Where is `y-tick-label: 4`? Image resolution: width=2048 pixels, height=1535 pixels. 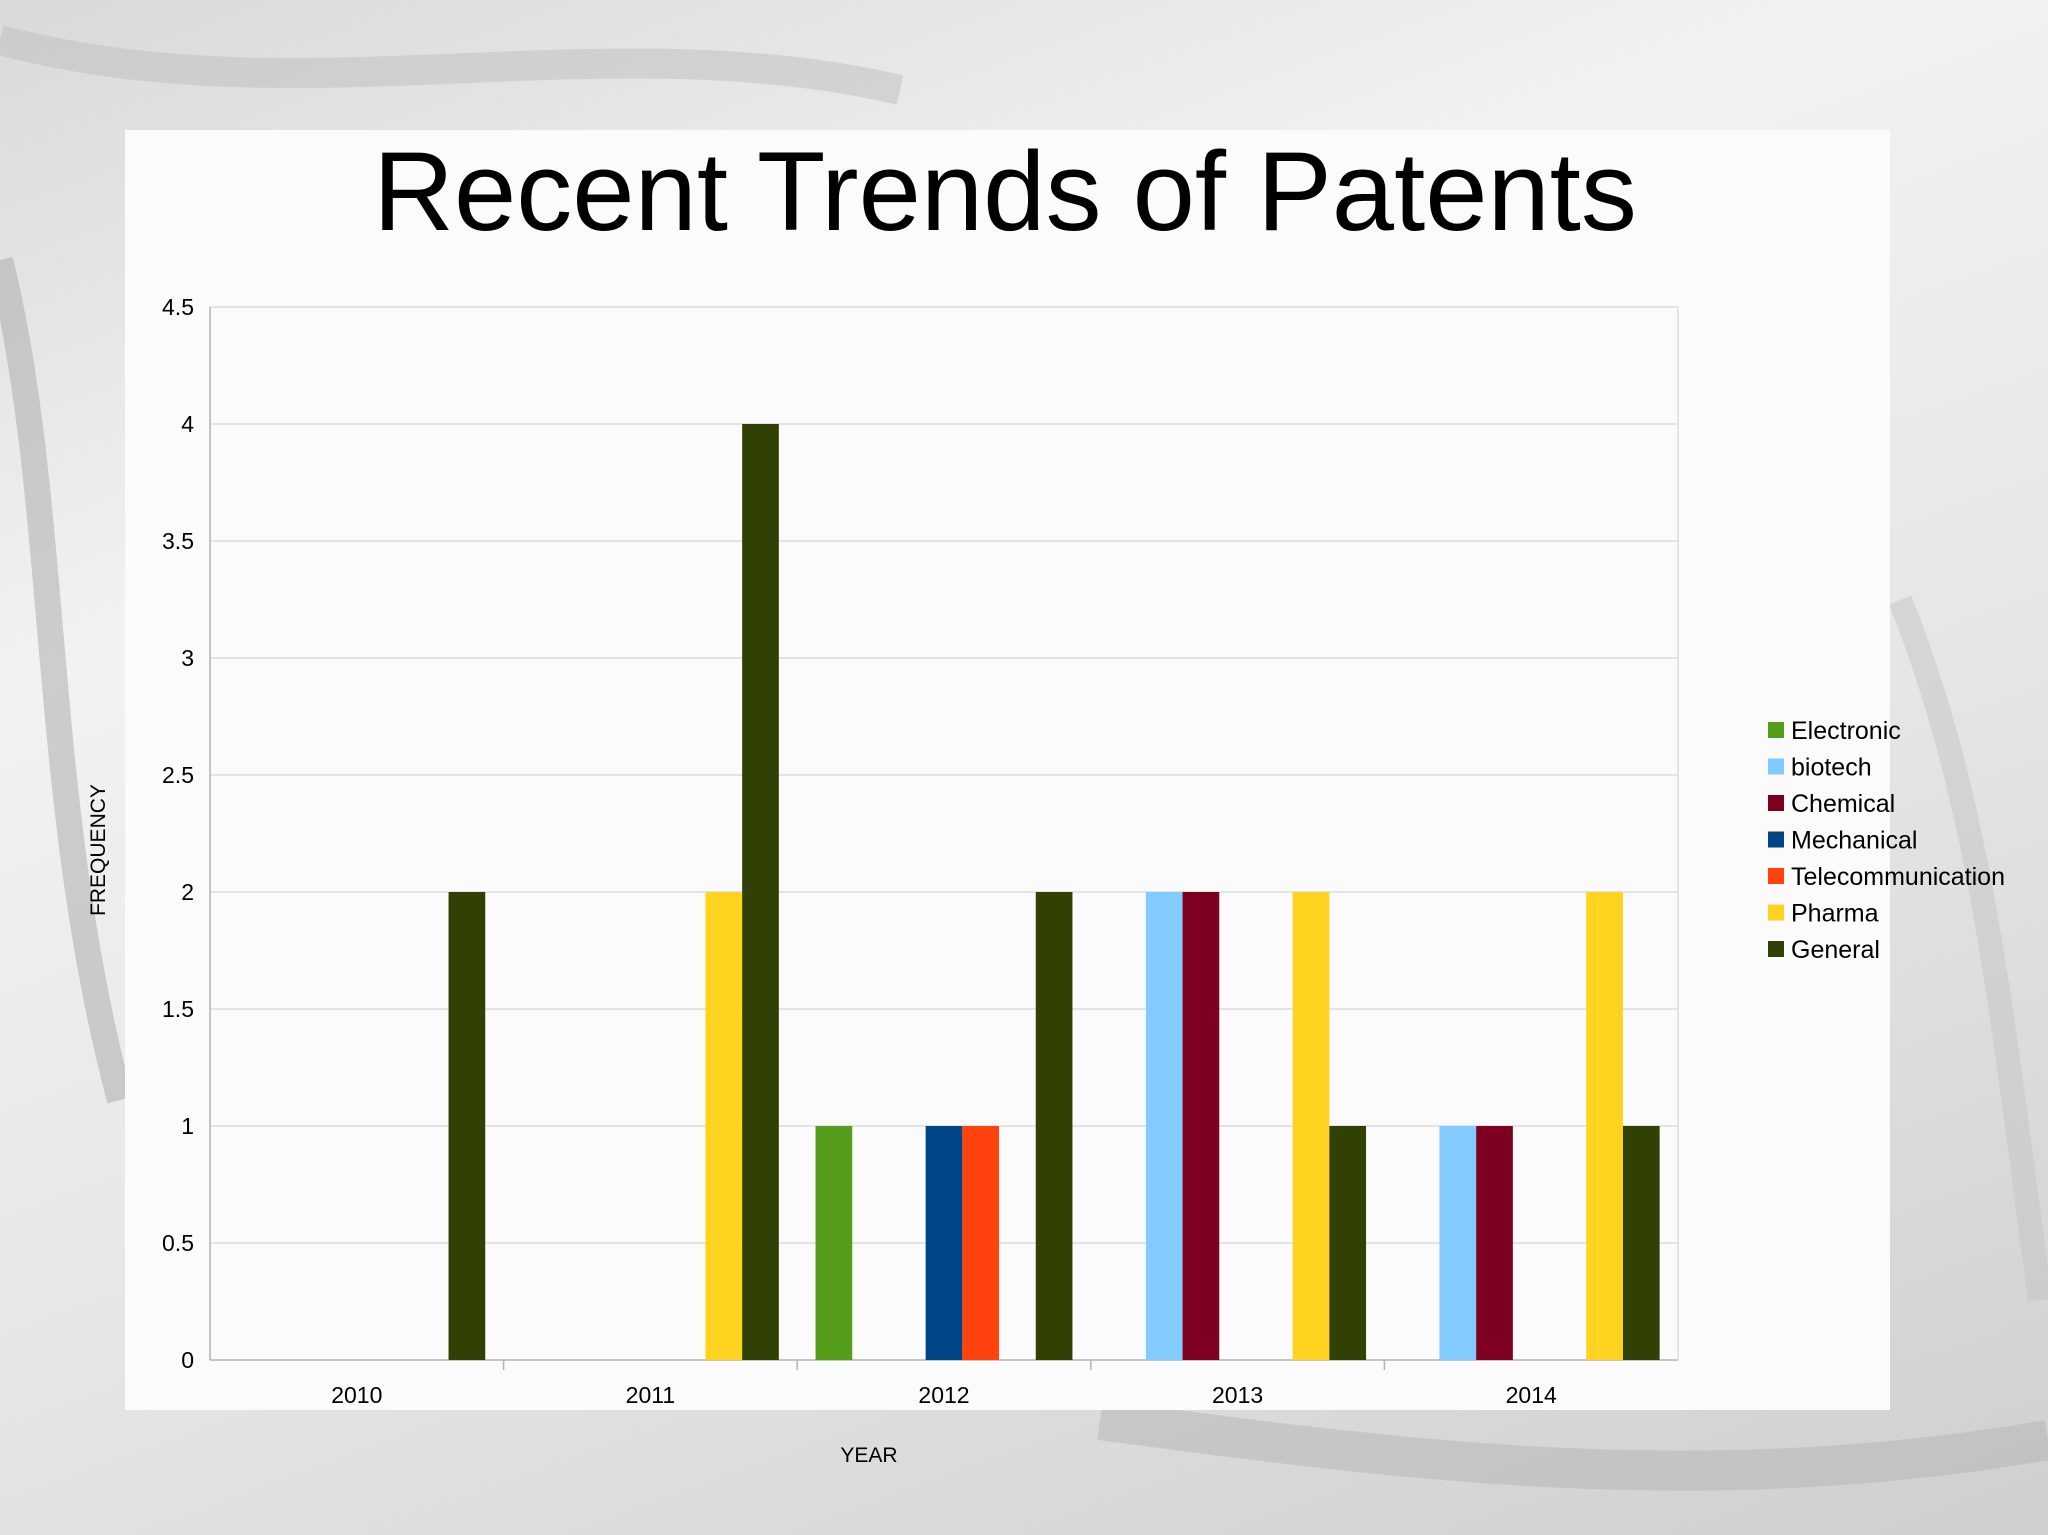 y-tick-label: 4 is located at coordinates (187, 424).